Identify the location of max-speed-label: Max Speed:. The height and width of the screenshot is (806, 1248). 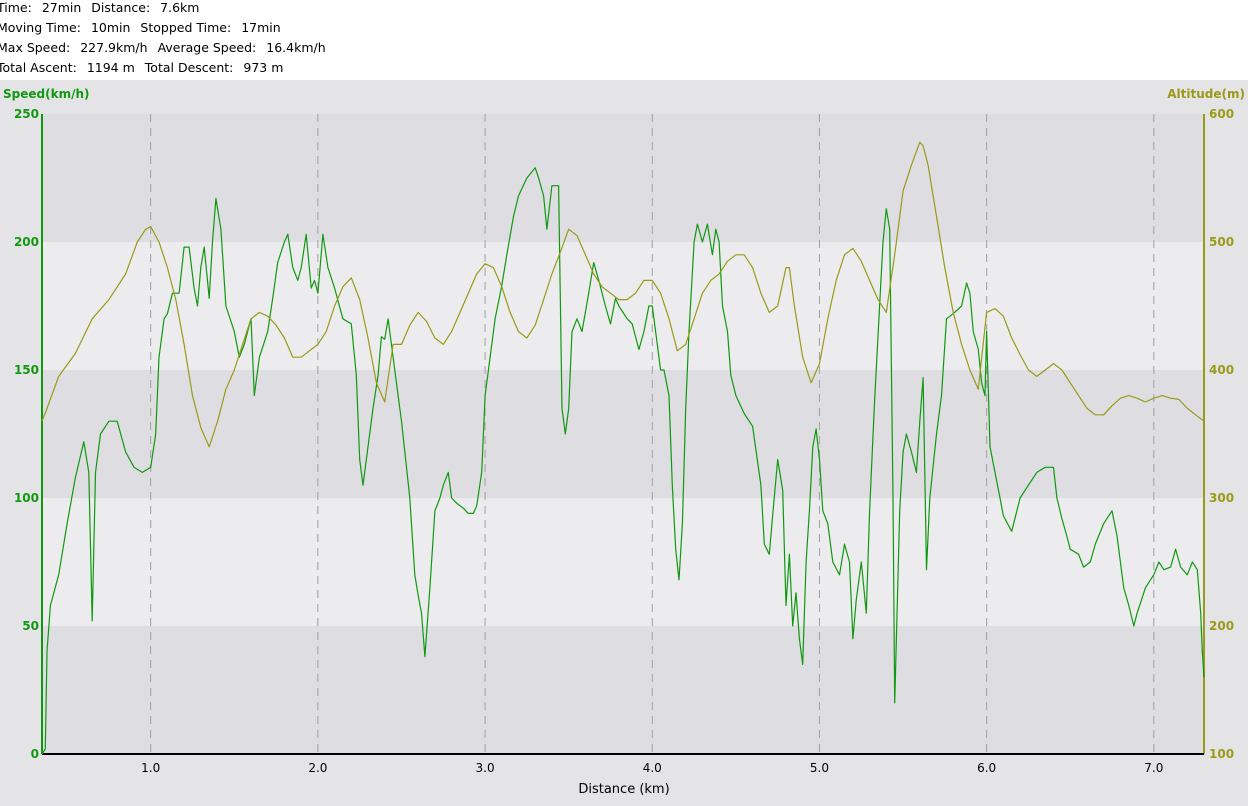
(35, 47).